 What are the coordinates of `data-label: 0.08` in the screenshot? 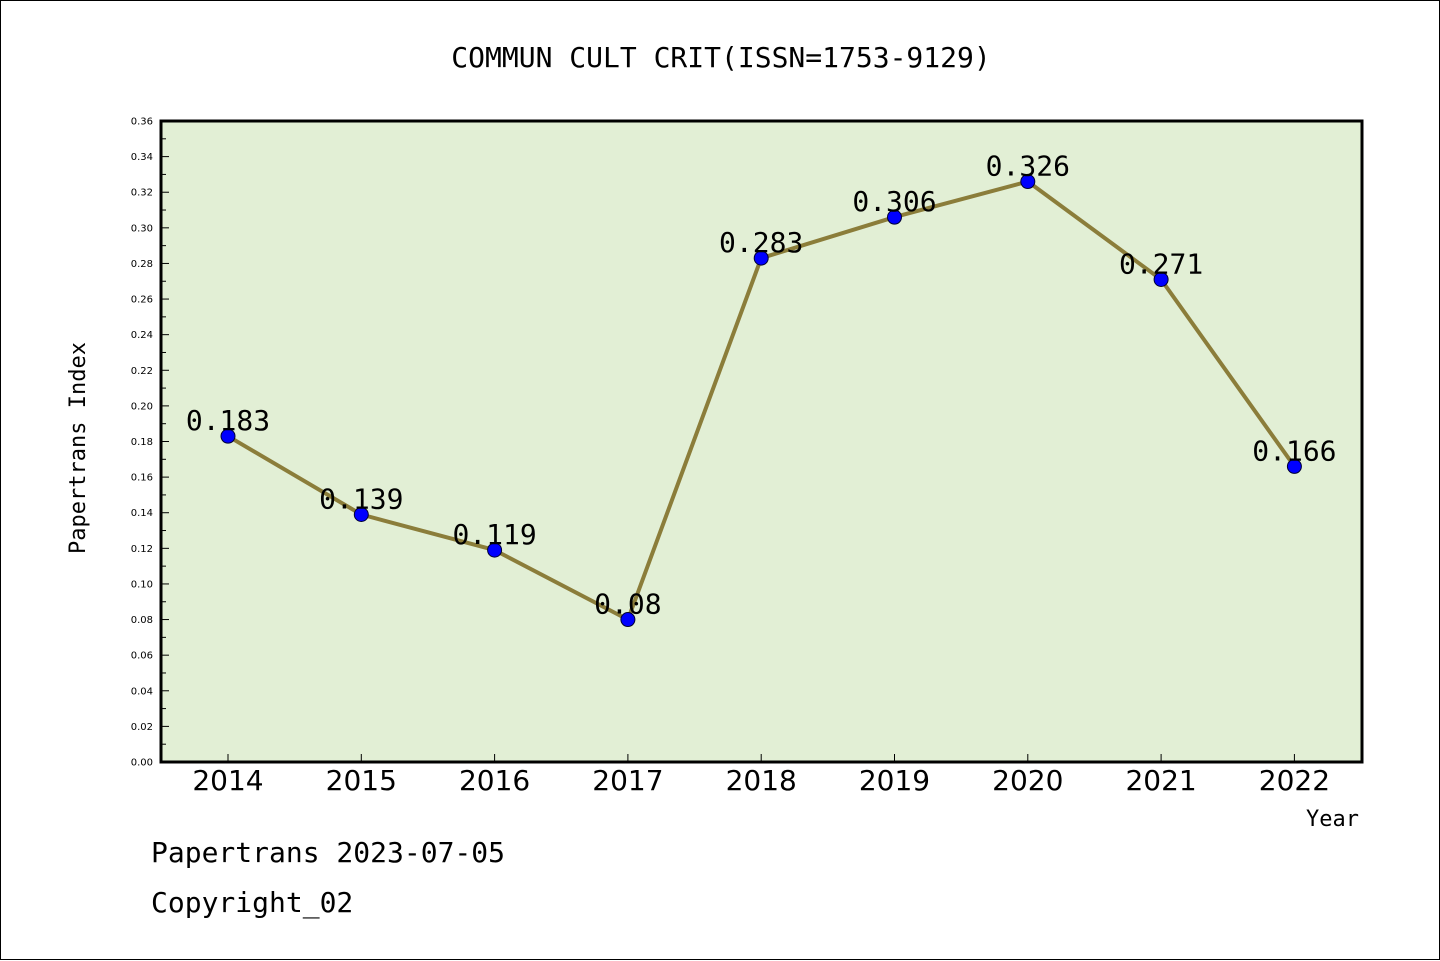 It's located at (627, 604).